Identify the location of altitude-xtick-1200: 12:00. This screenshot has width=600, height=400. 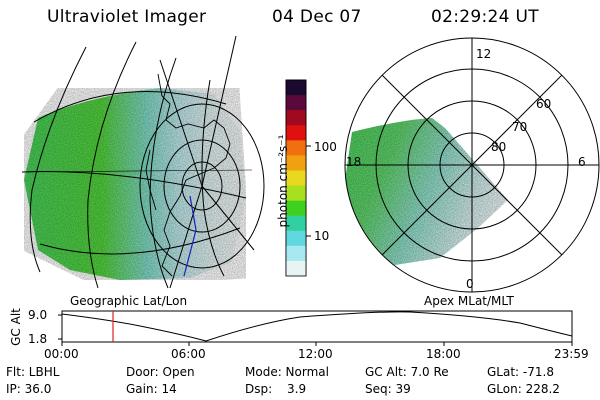
(315, 354).